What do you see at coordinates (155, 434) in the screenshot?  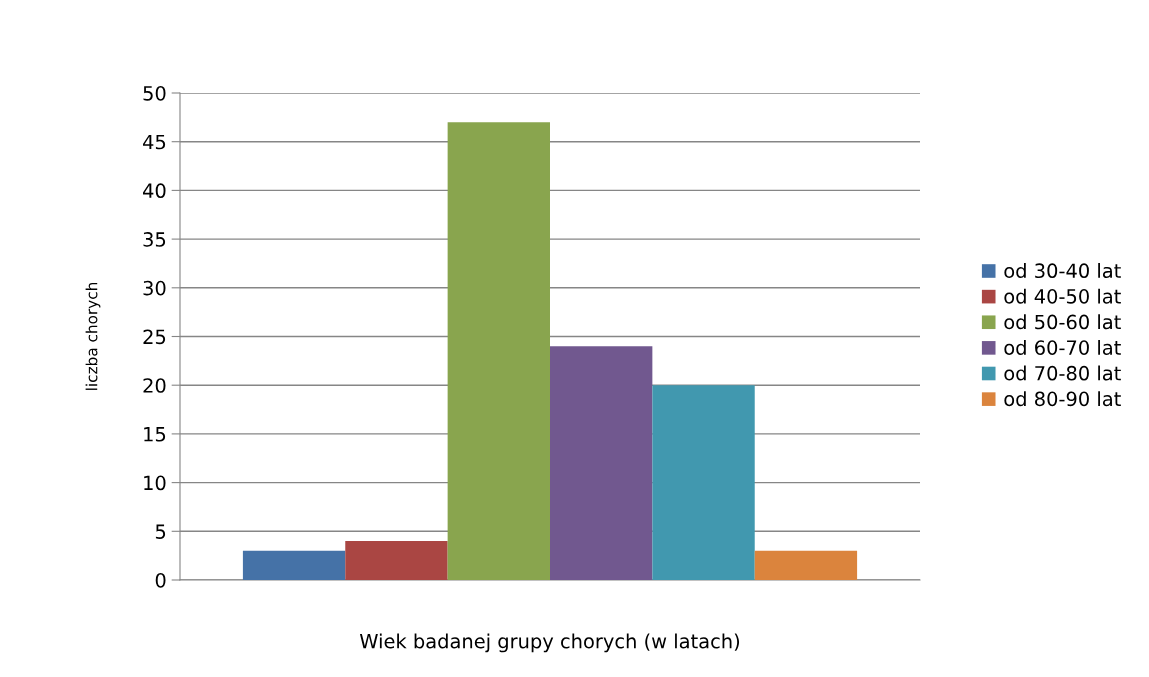 I see `y-tick-label: 15` at bounding box center [155, 434].